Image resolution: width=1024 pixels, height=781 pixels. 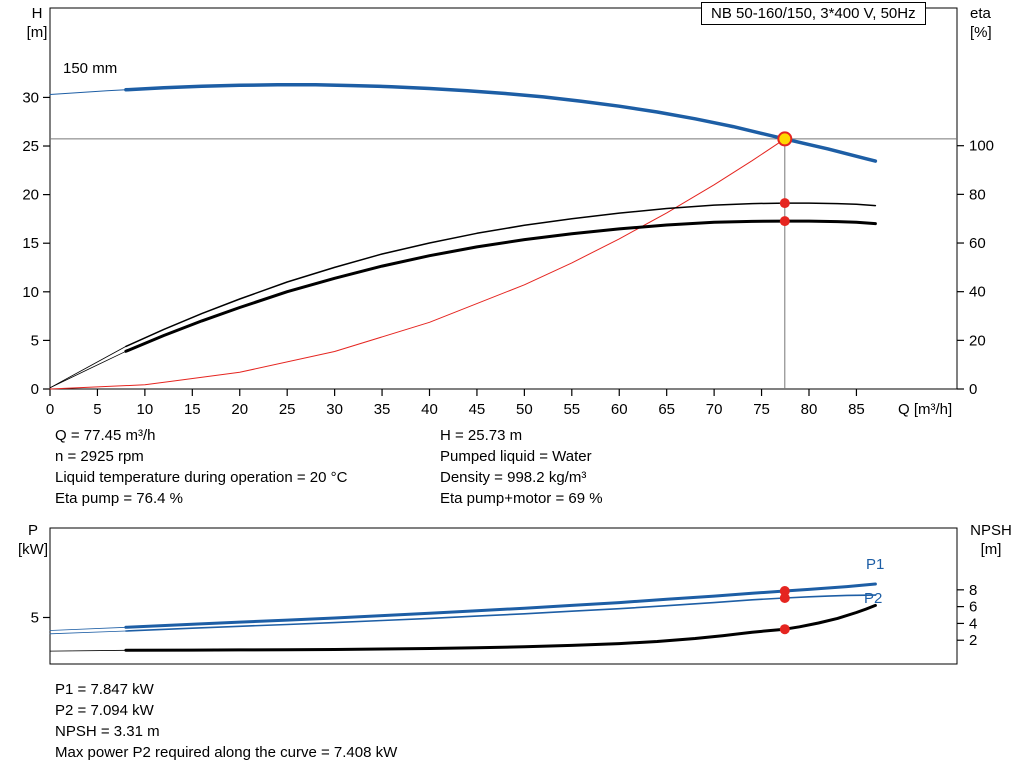 I want to click on power-axis-title: P [kW], so click(x=33, y=540).